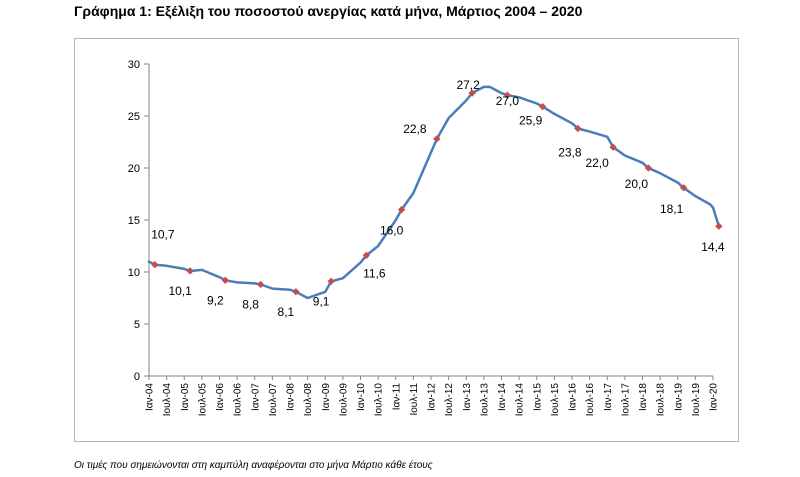  I want to click on data-label: 27,2, so click(468, 85).